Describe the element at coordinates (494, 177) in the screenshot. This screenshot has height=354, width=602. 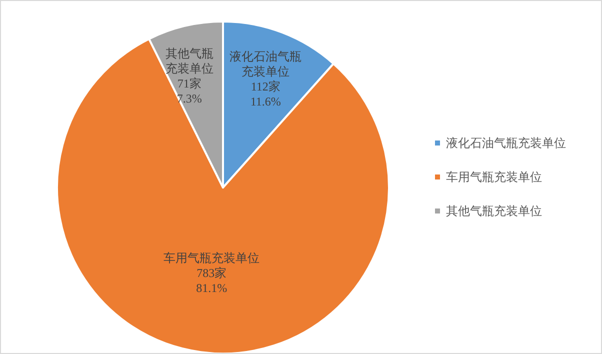
I see `legend-label: 车用气瓶充装单位` at that location.